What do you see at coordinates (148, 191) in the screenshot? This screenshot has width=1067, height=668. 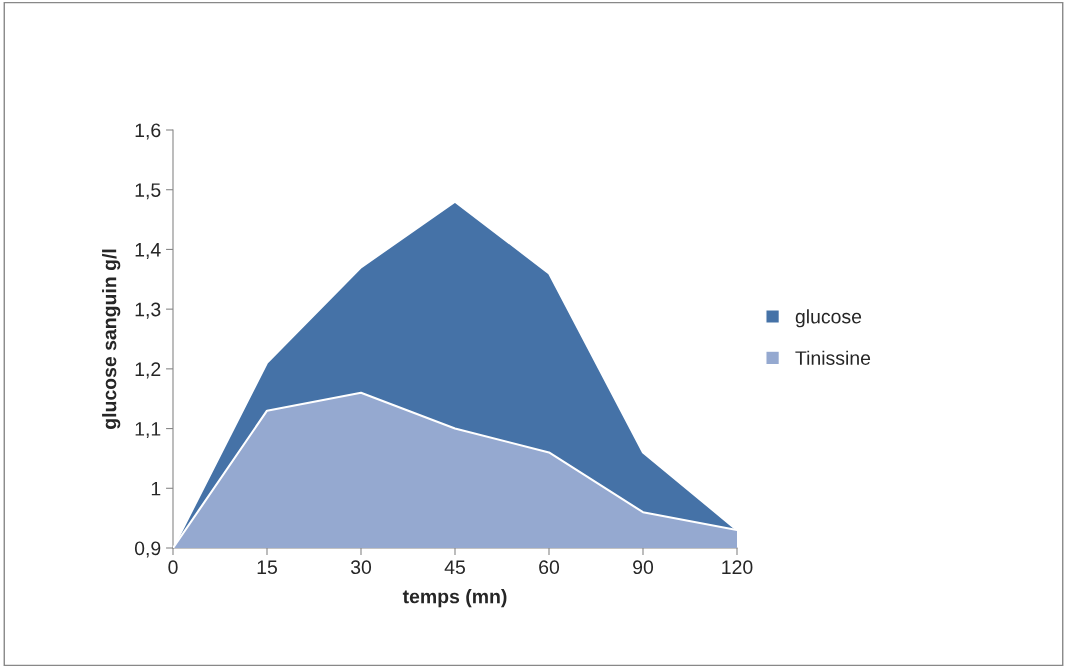 I see `y-tick-label: 1,5` at bounding box center [148, 191].